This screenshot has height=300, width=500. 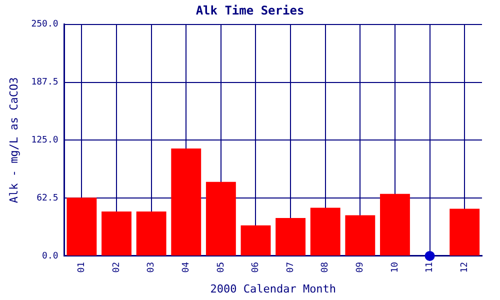 I want to click on x-tick-label: 03, so click(x=151, y=267).